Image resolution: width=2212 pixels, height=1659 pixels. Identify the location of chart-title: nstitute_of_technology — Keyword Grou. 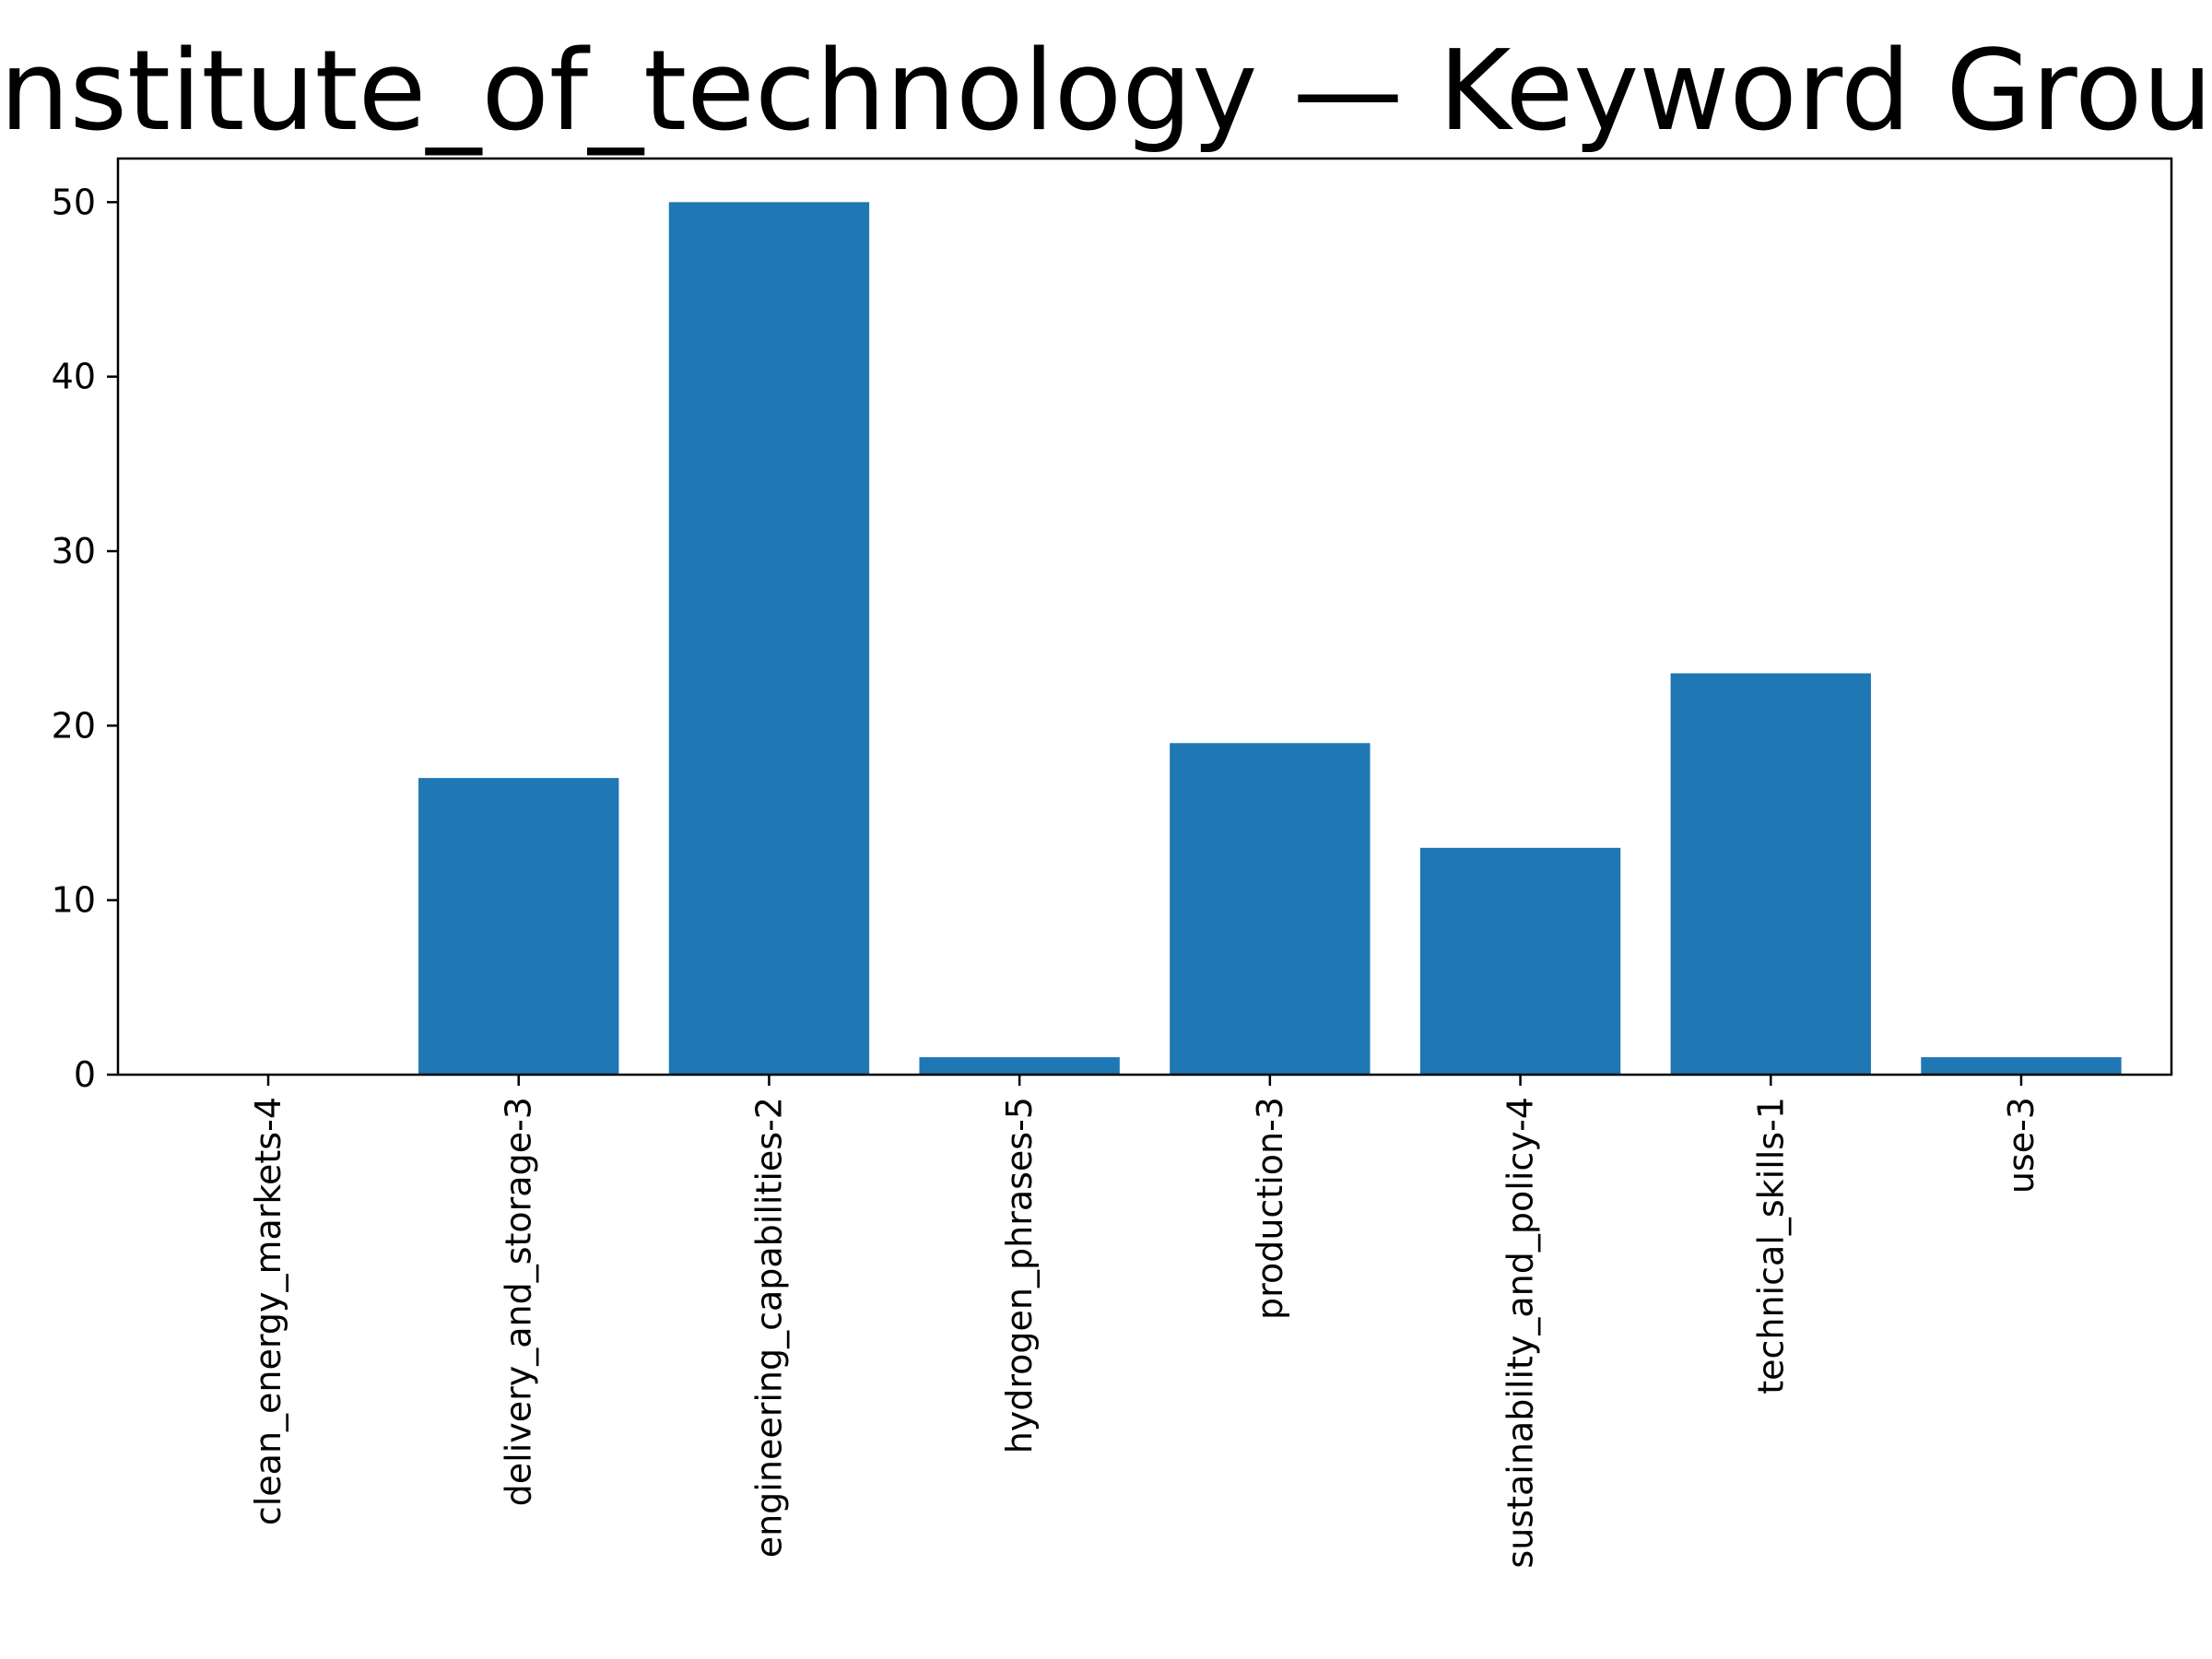
(1106, 92).